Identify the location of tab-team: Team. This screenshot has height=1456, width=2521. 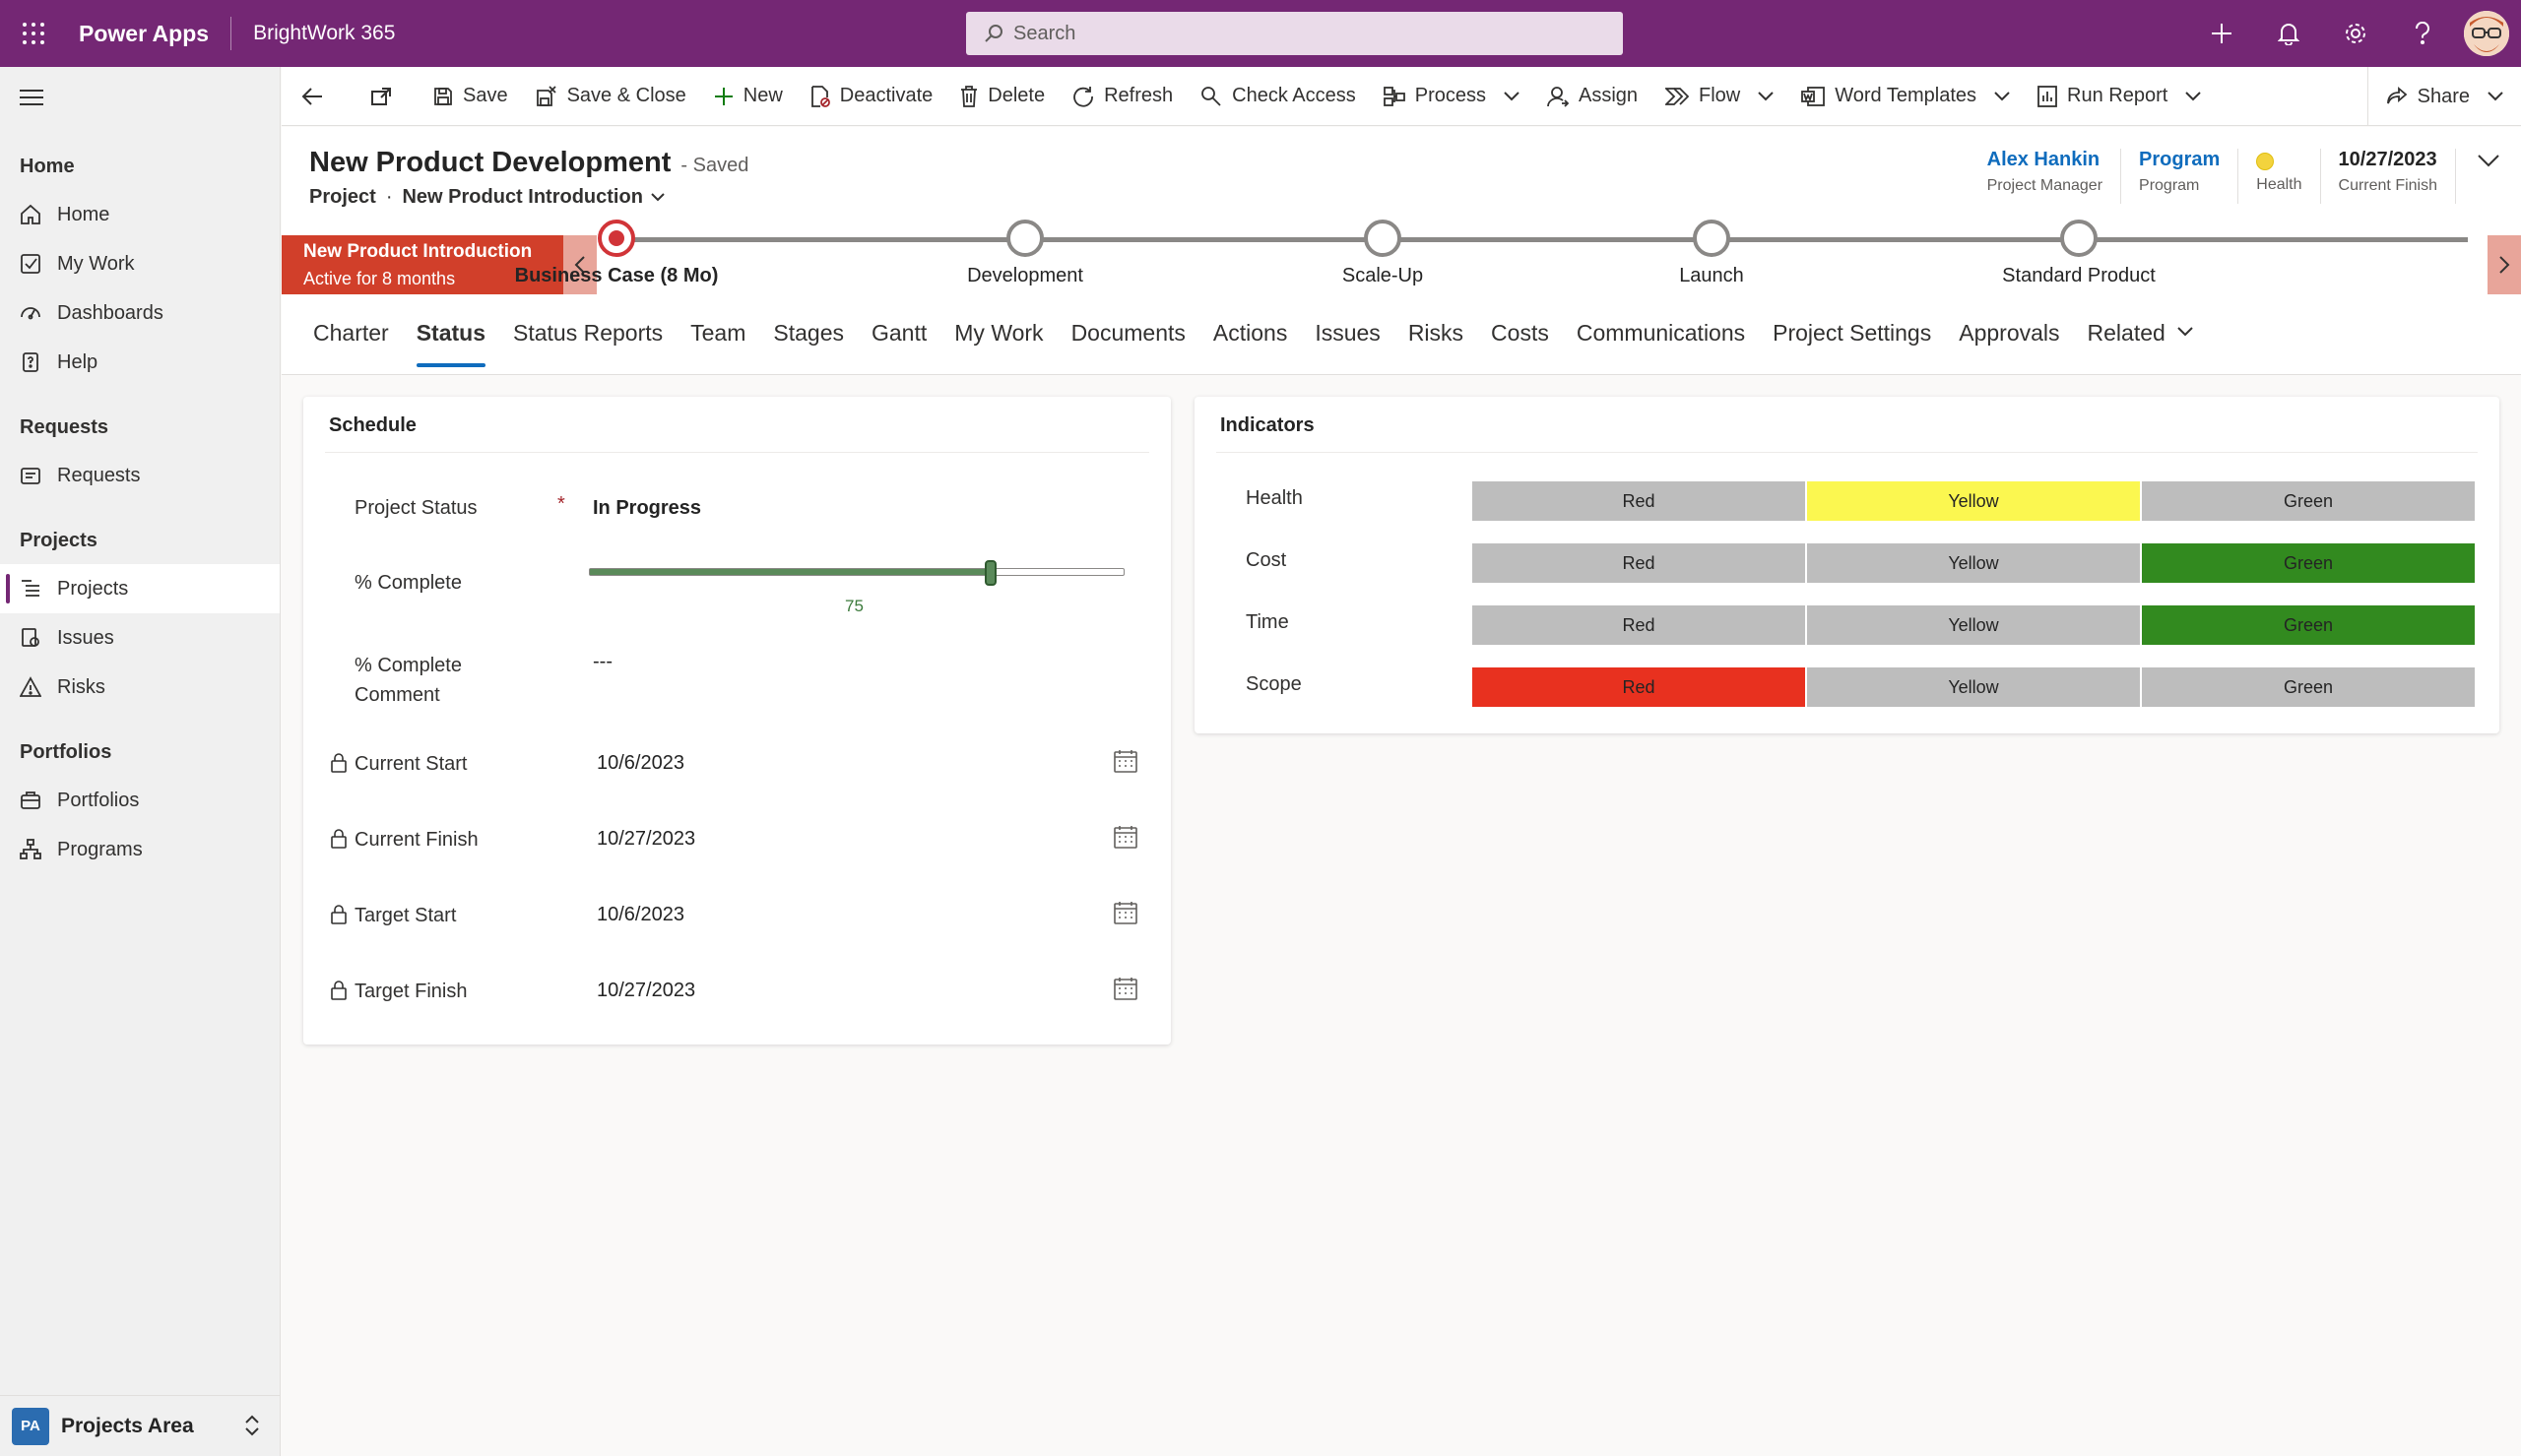
(718, 333).